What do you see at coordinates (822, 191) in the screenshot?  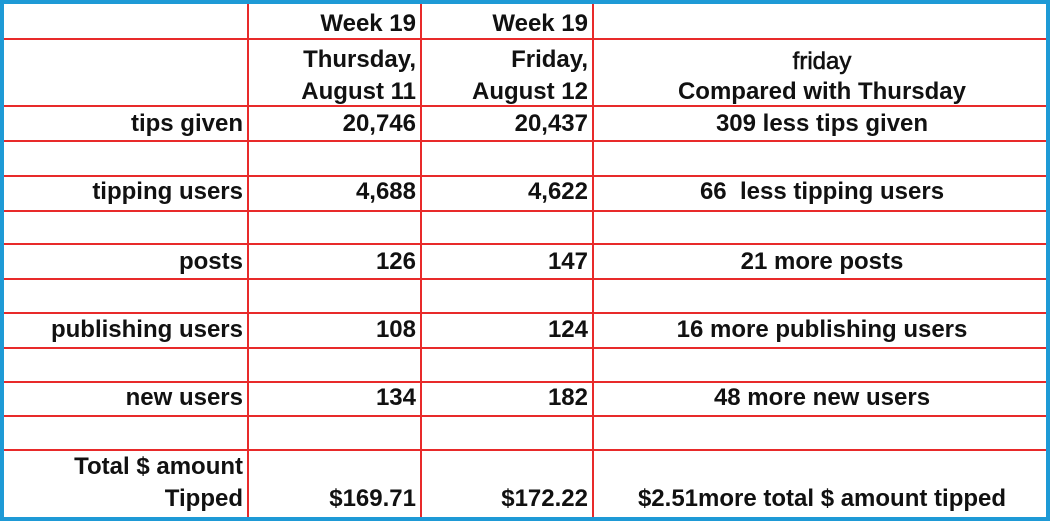 I see `difference: 66 less tipping users` at bounding box center [822, 191].